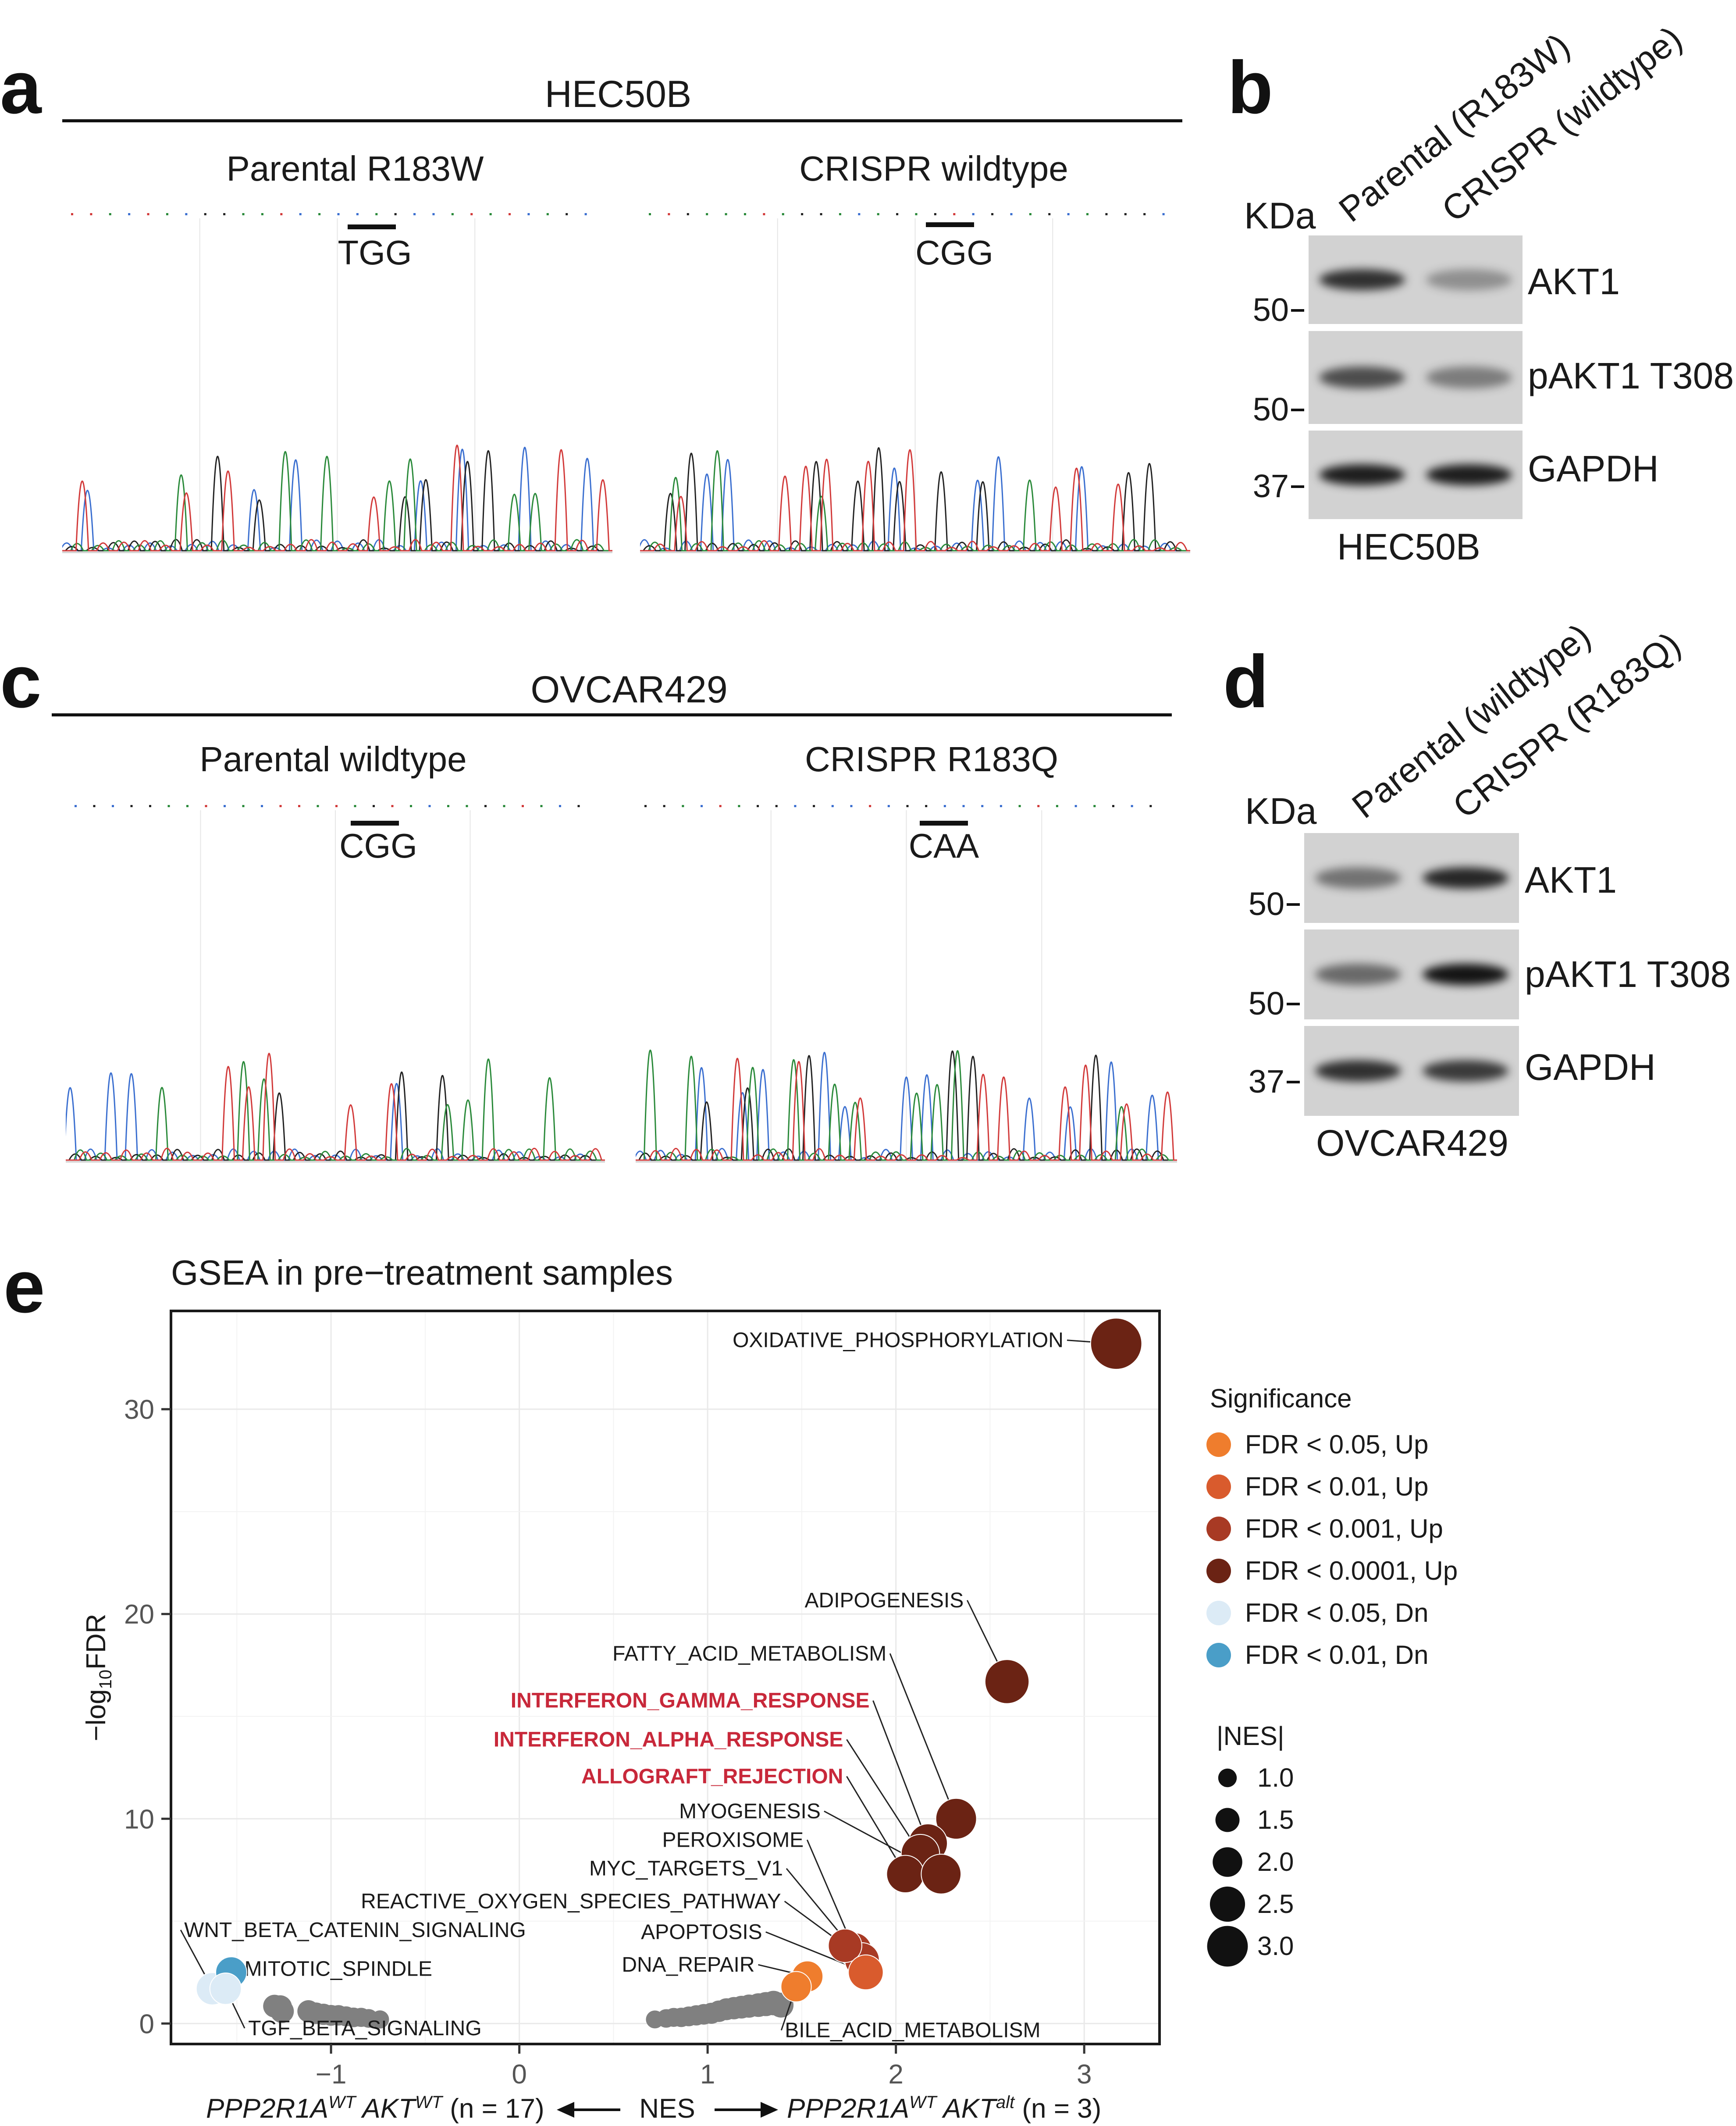  I want to click on x-tick-label: 3, so click(1084, 2074).